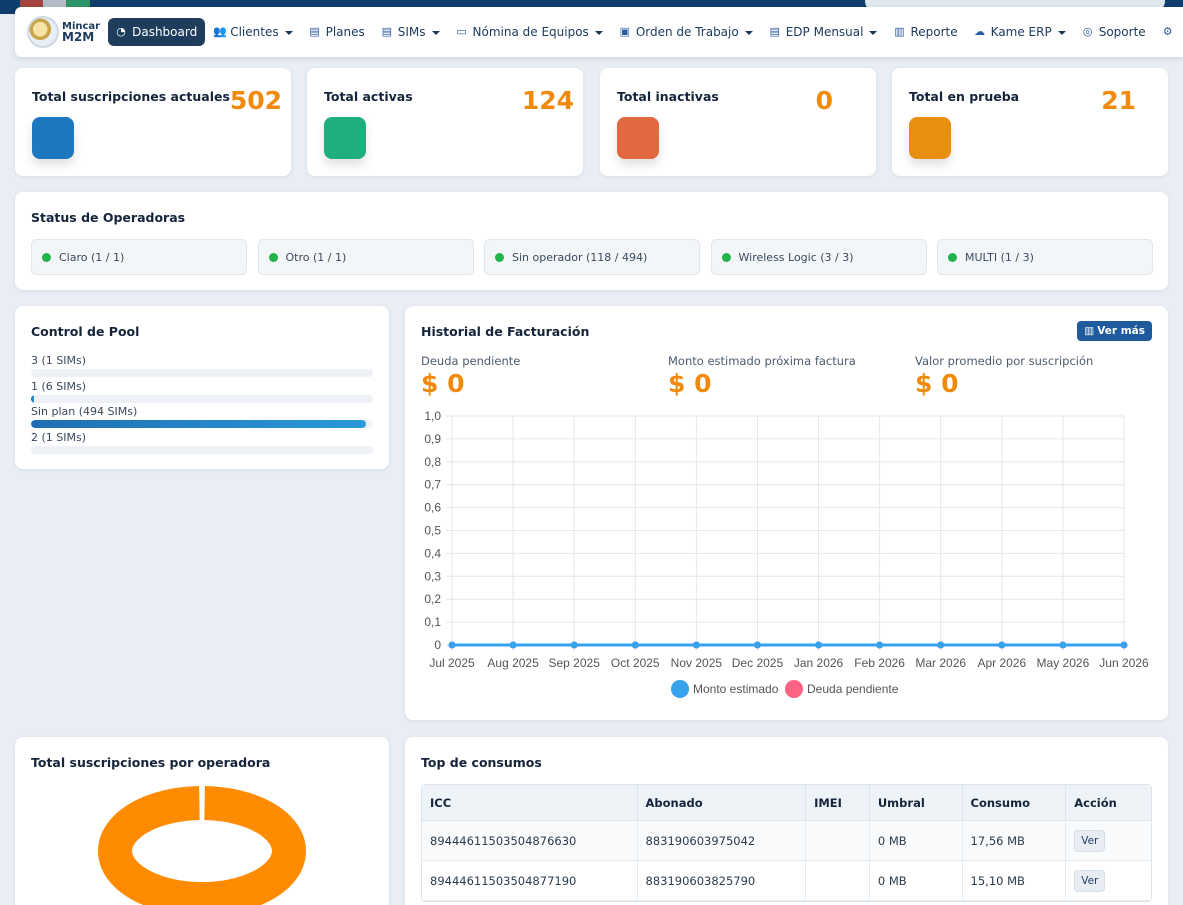 Image resolution: width=1183 pixels, height=905 pixels. What do you see at coordinates (59, 386) in the screenshot?
I see `pool-item-label: 1 (6 SIMs)` at bounding box center [59, 386].